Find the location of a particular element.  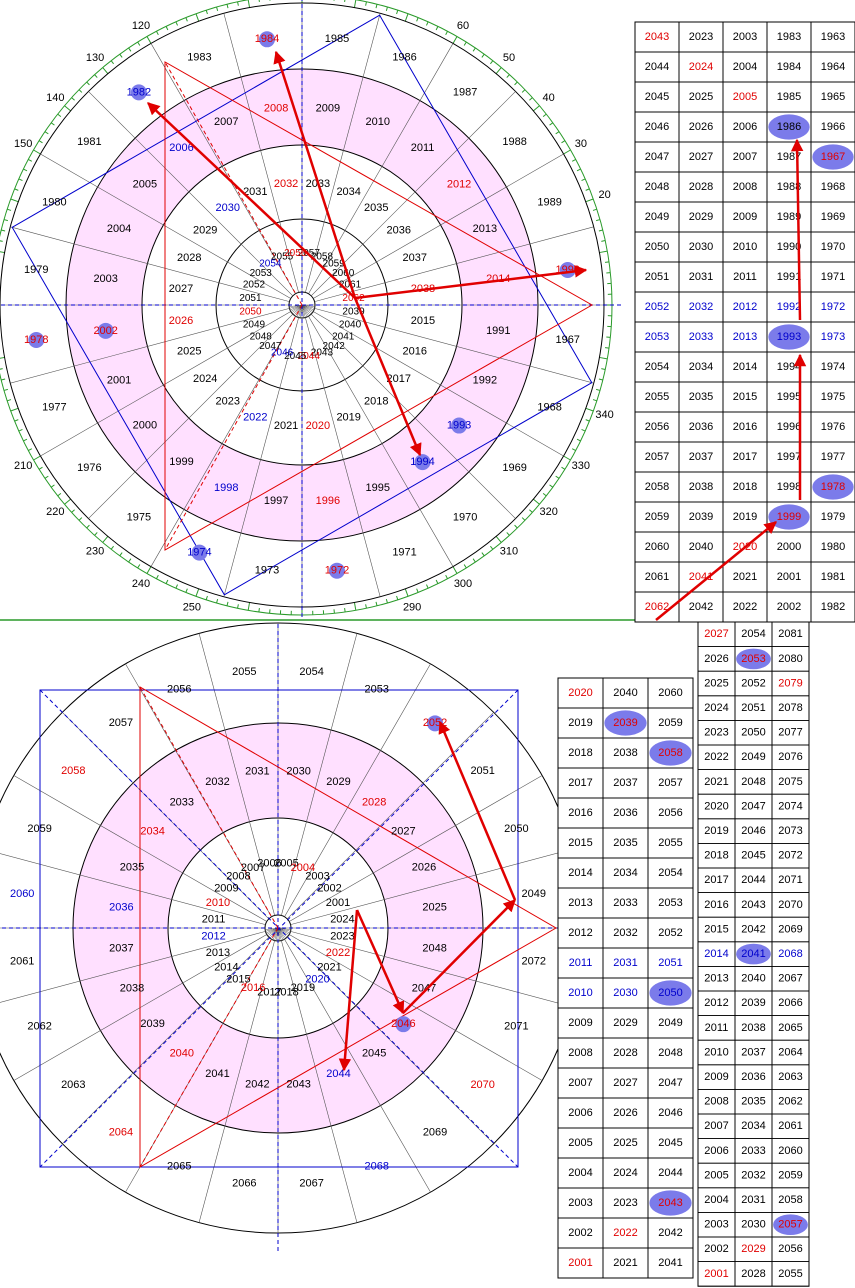

cell-text: 2023 is located at coordinates (625, 1203).